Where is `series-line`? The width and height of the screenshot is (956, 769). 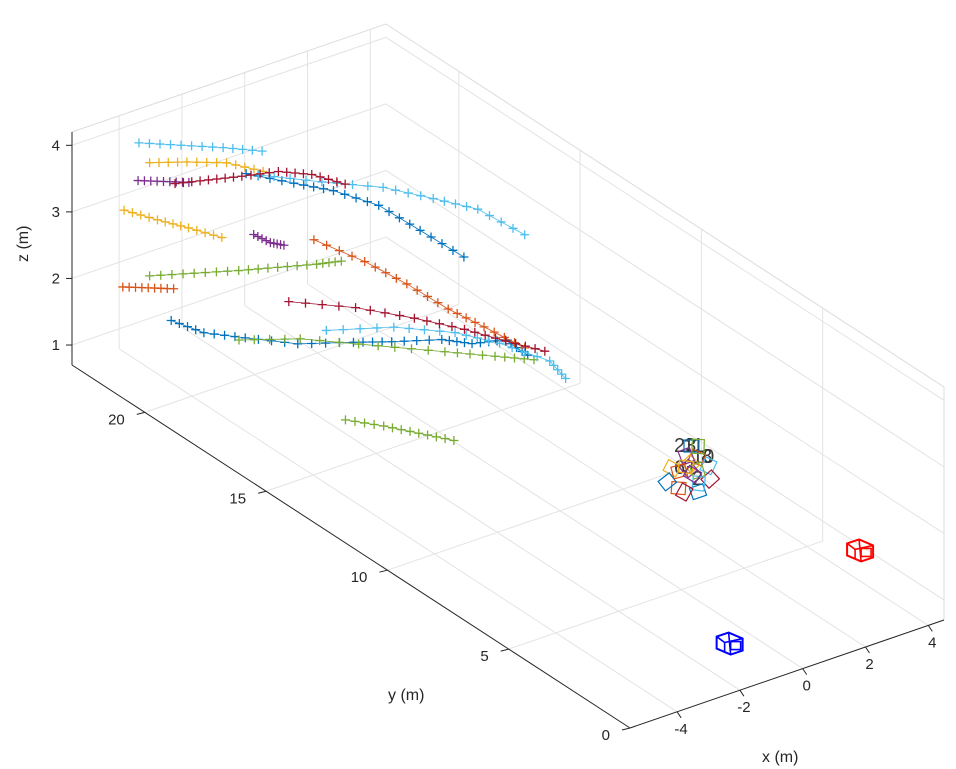 series-line is located at coordinates (245, 268).